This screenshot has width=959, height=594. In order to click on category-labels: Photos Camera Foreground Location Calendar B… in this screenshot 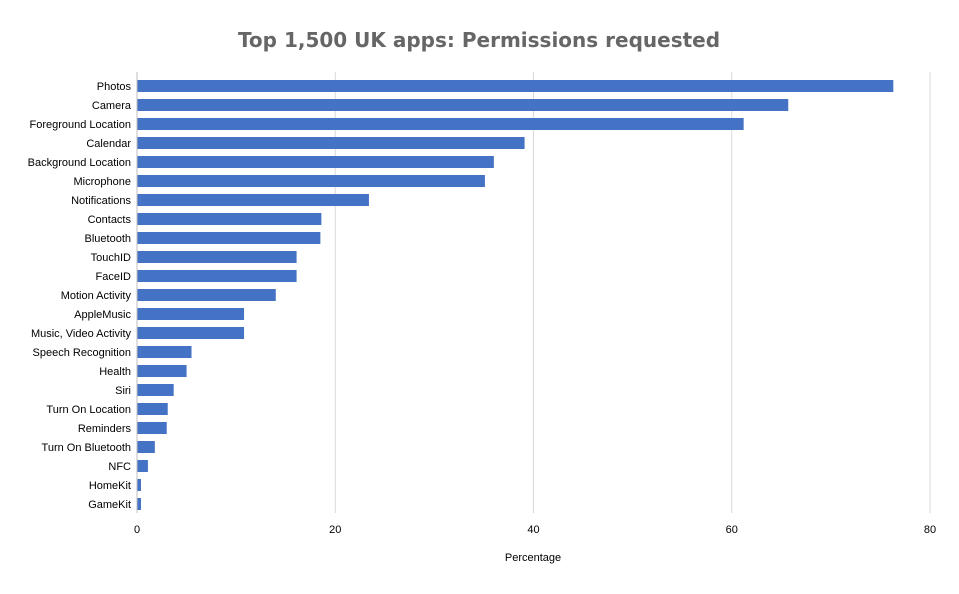, I will do `click(80, 296)`.